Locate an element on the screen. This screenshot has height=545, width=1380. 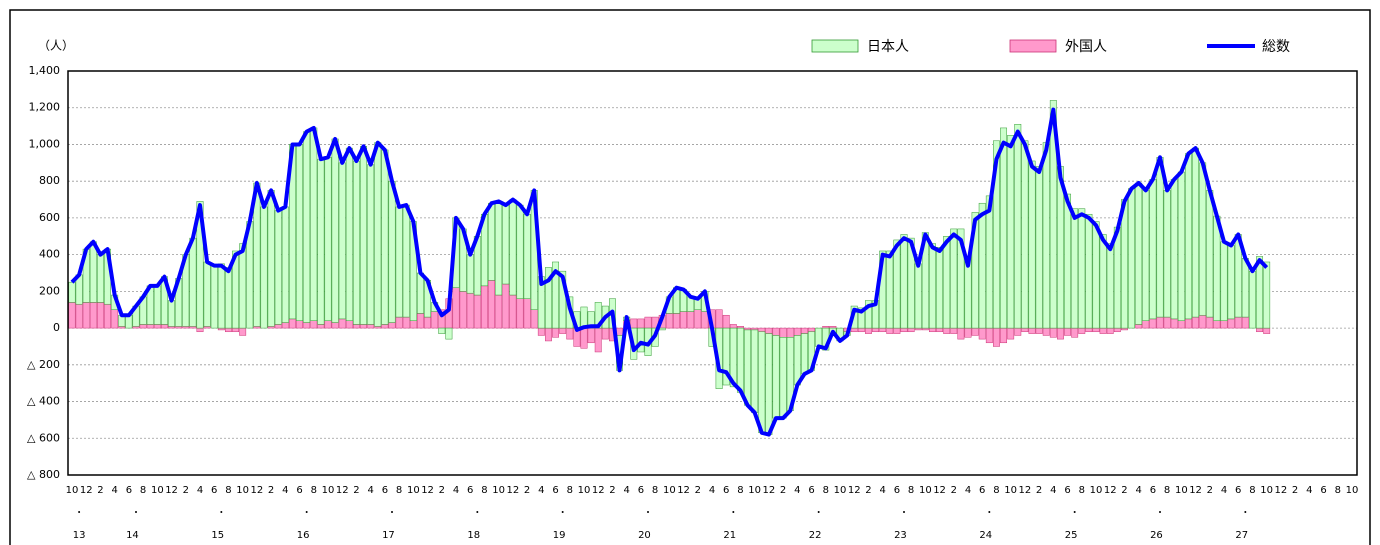
year-label: 19 is located at coordinates (559, 535).